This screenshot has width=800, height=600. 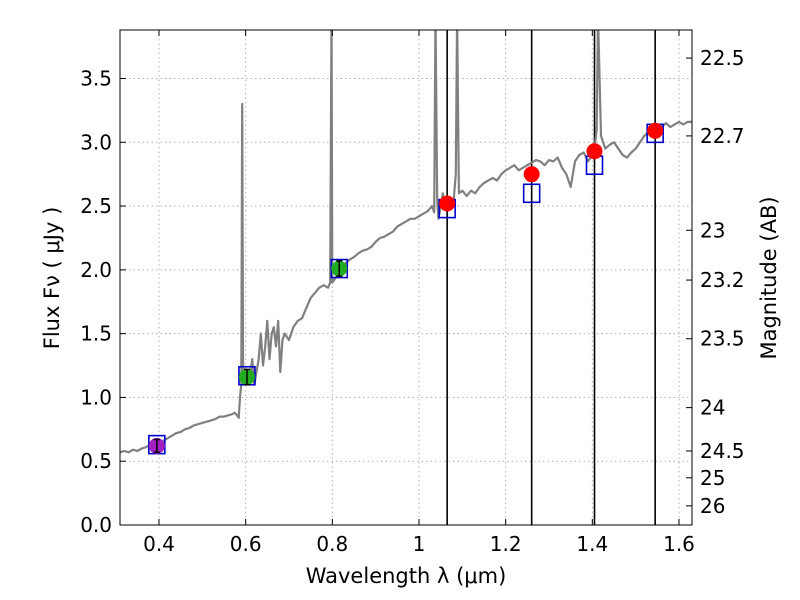 What do you see at coordinates (506, 544) in the screenshot?
I see `x-tick-label: 1.2` at bounding box center [506, 544].